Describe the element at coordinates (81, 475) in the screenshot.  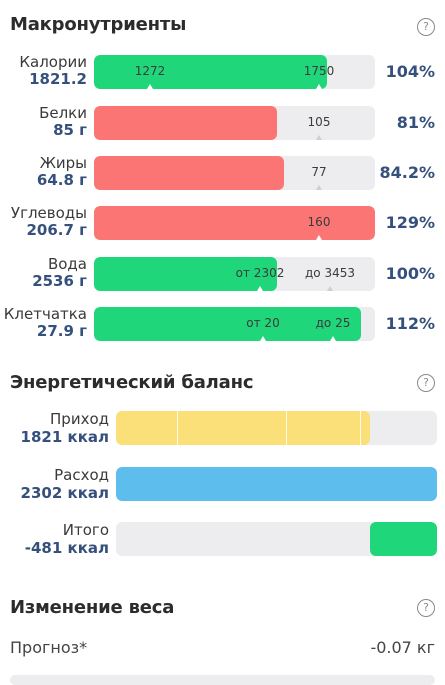
I see `balance-name: Расход` at that location.